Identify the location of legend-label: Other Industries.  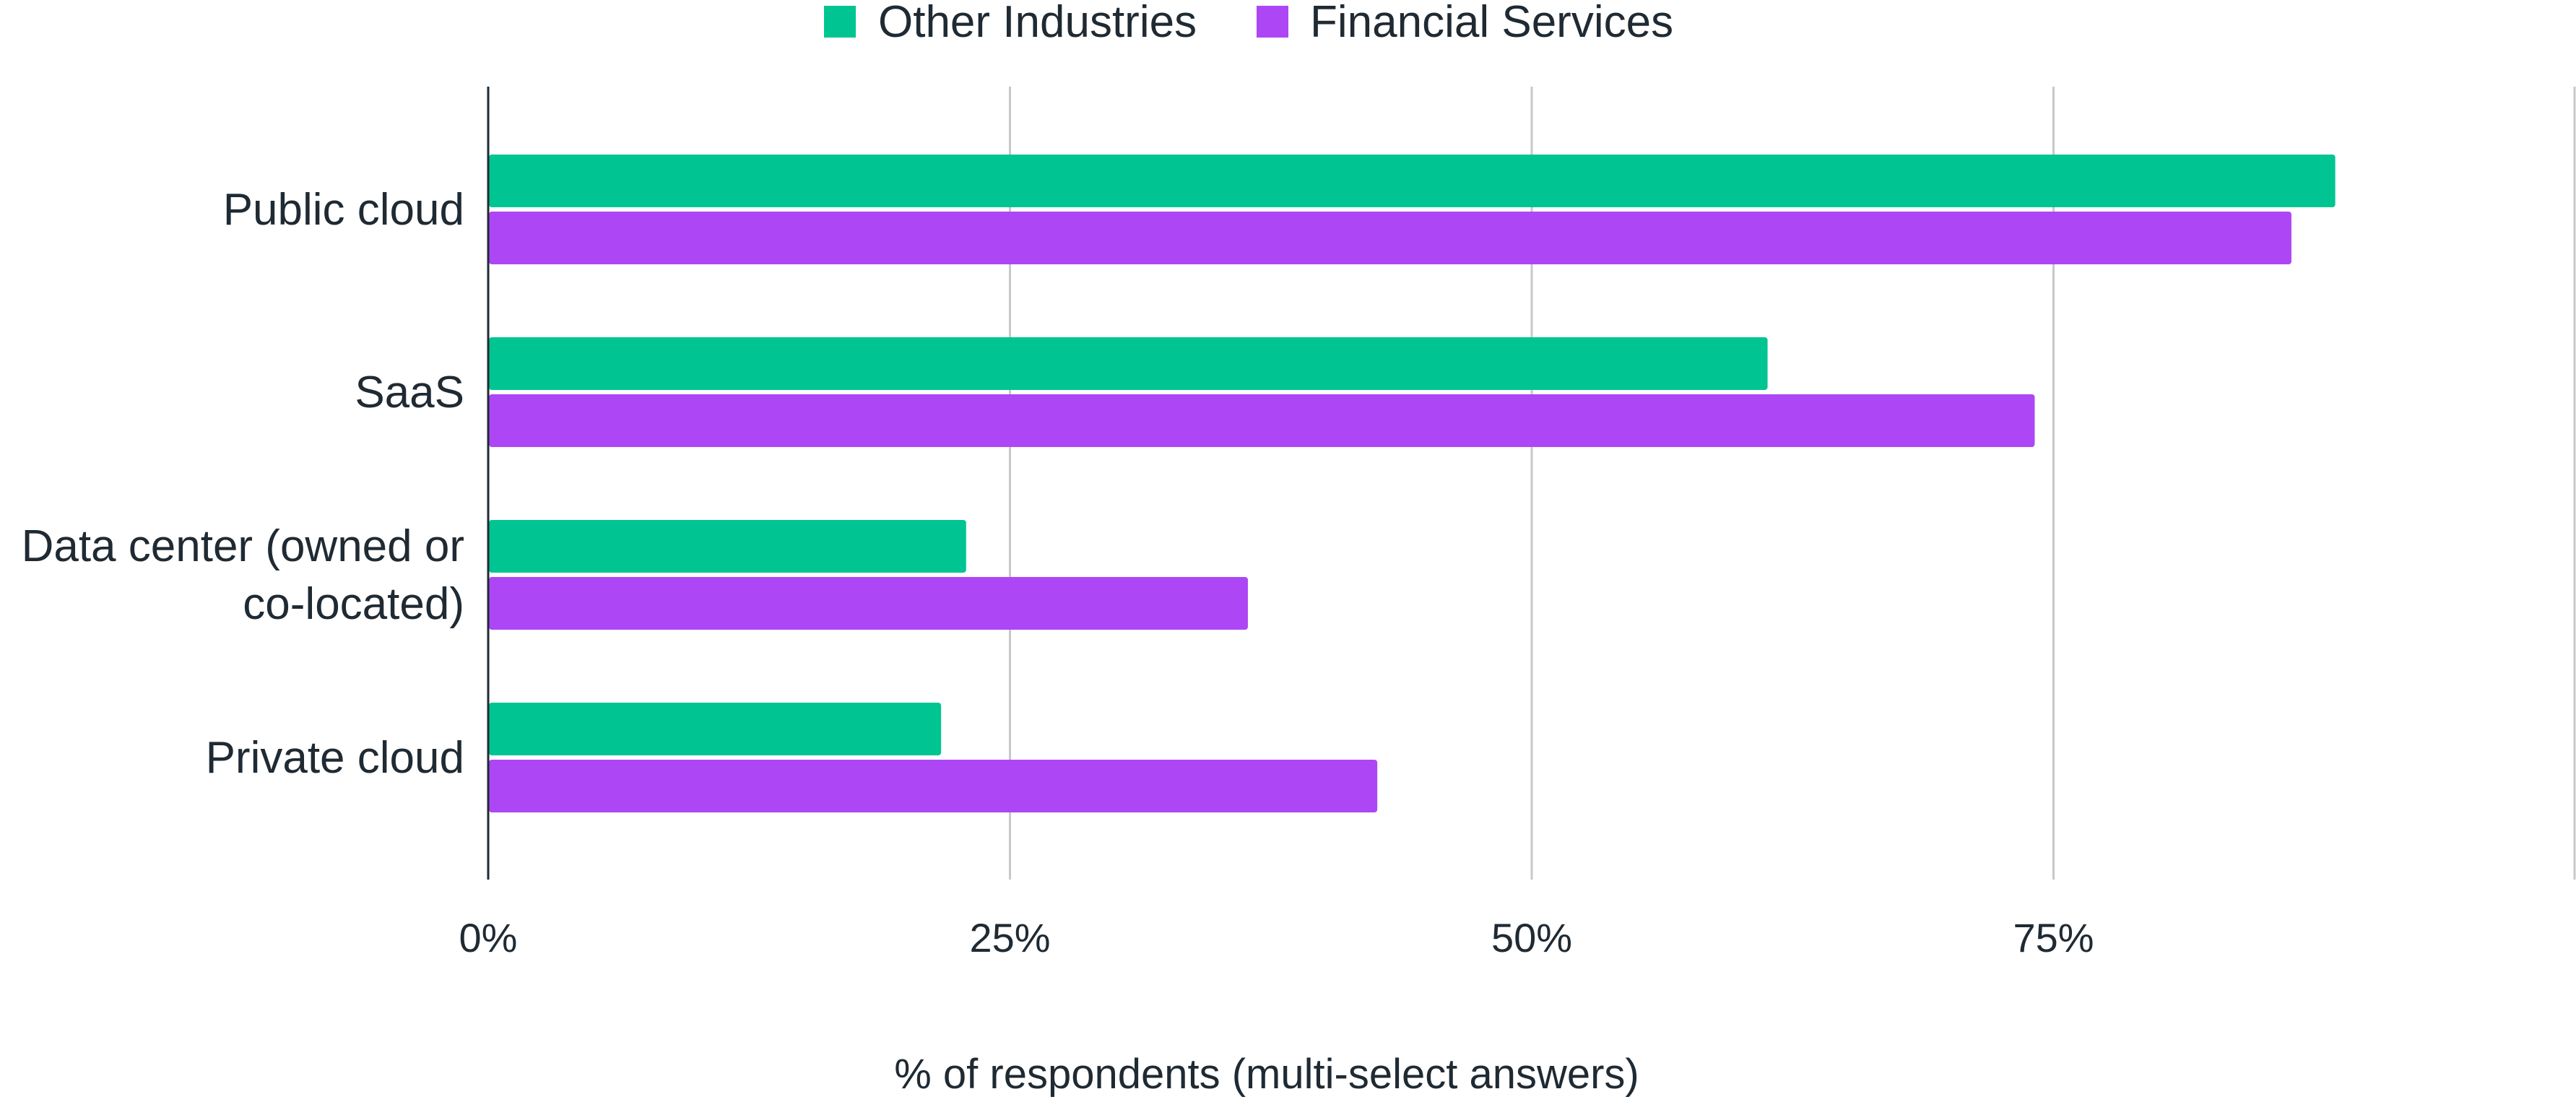
(1037, 23).